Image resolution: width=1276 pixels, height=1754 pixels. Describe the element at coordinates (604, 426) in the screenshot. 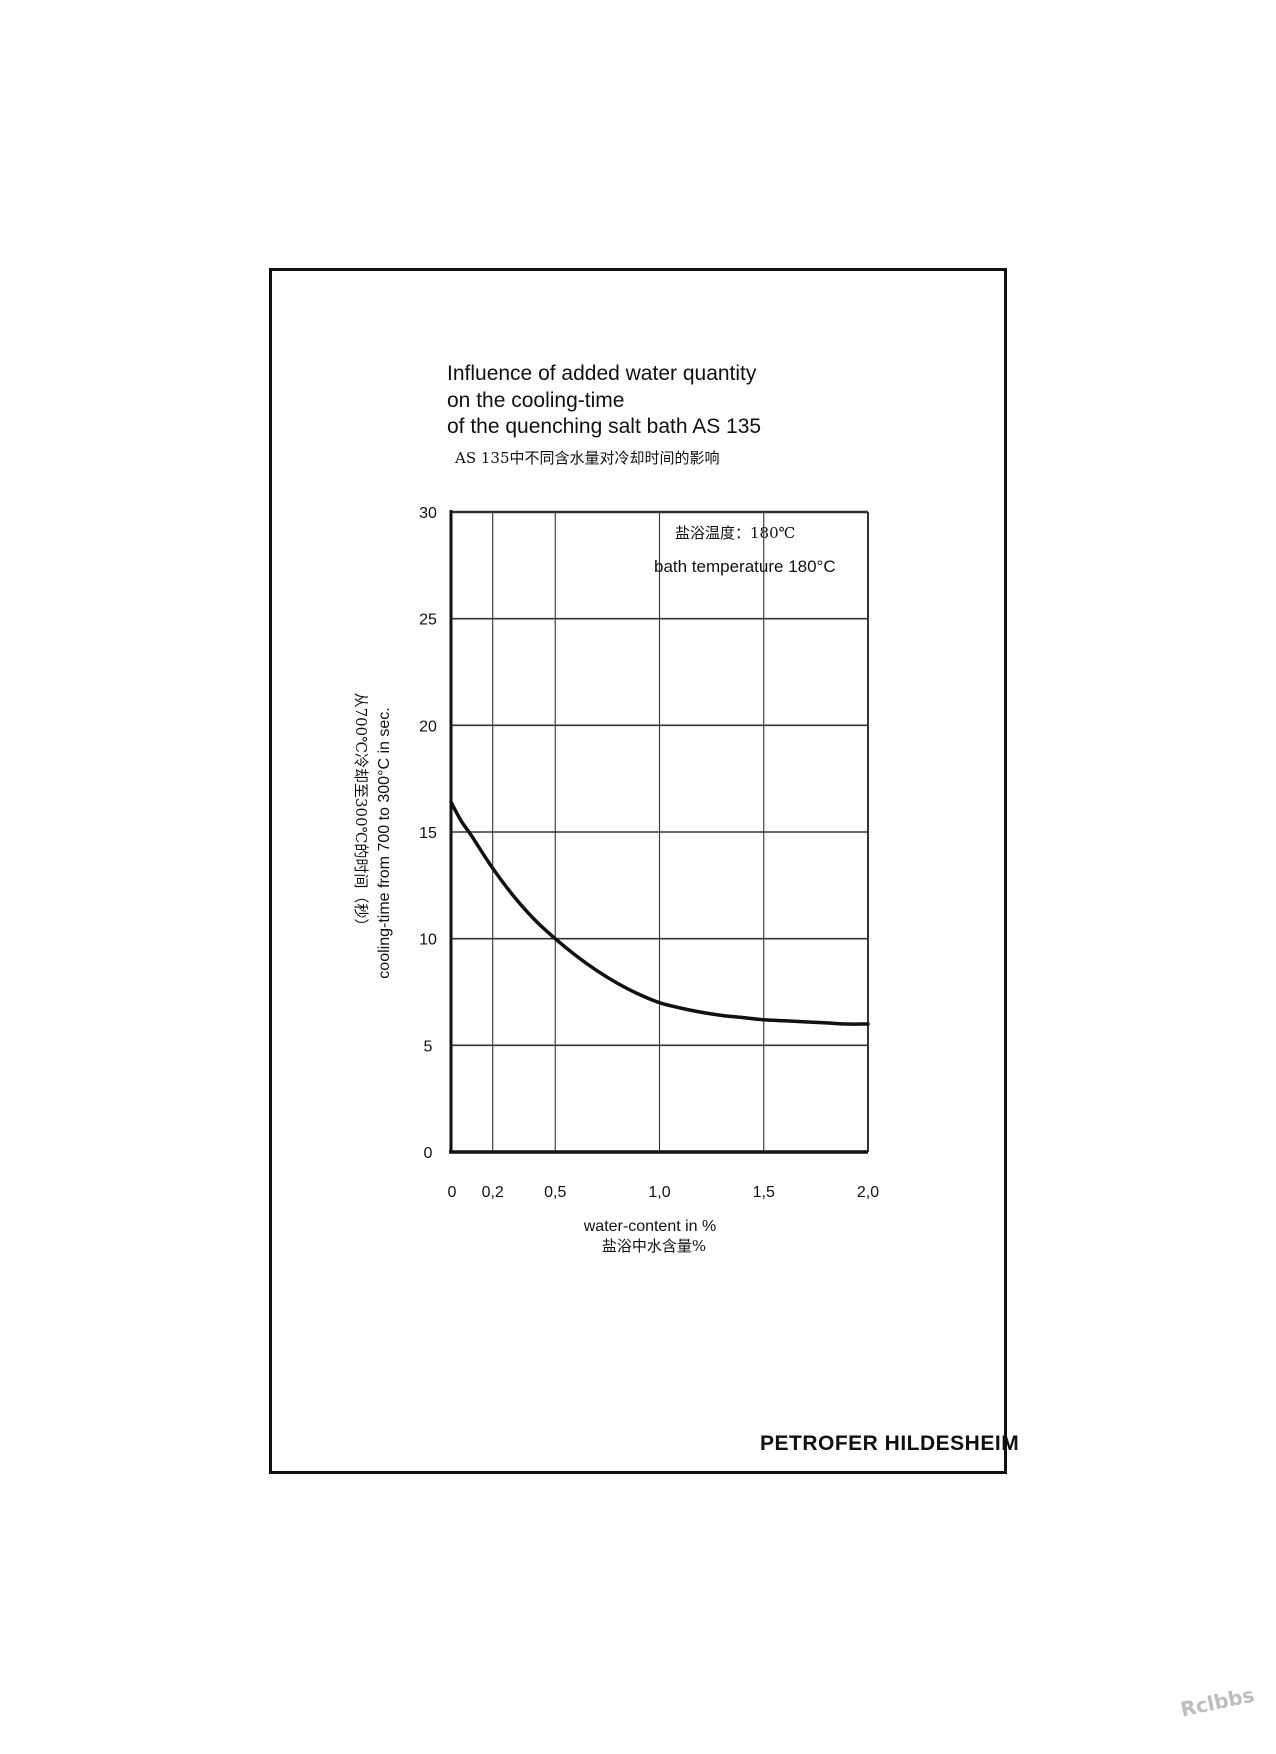

I see `chart-title-line-3: of the quenching salt bath AS 135` at that location.